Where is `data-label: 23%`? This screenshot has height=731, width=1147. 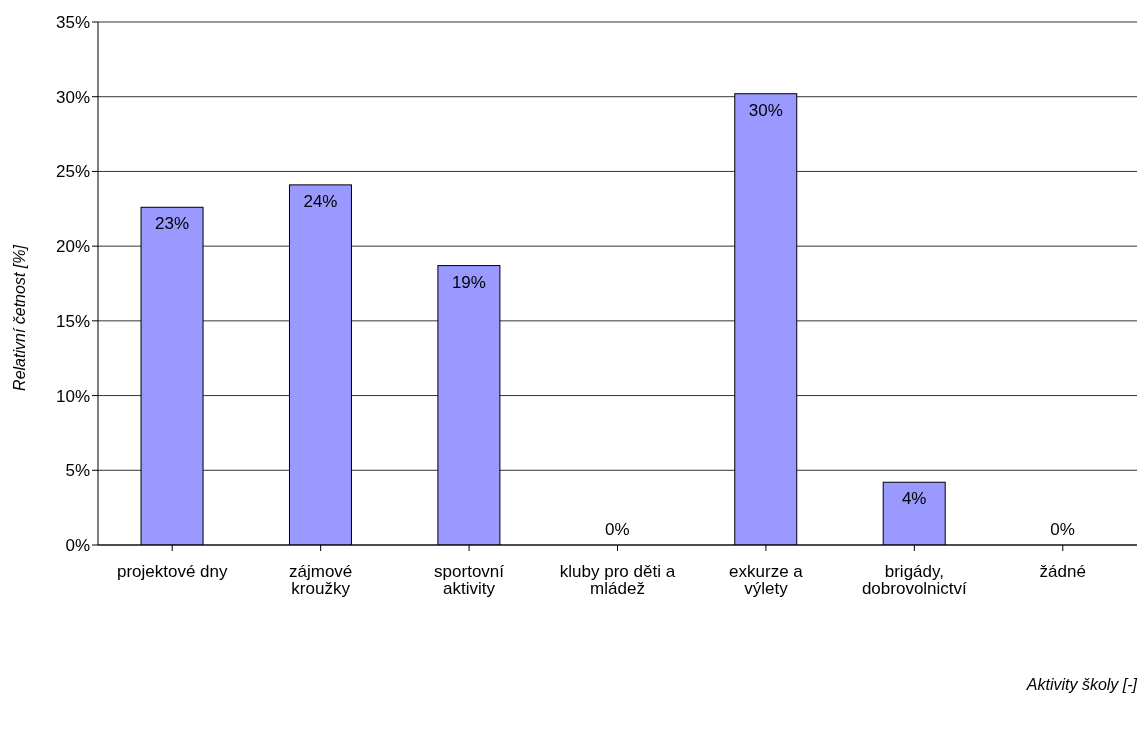 data-label: 23% is located at coordinates (172, 224).